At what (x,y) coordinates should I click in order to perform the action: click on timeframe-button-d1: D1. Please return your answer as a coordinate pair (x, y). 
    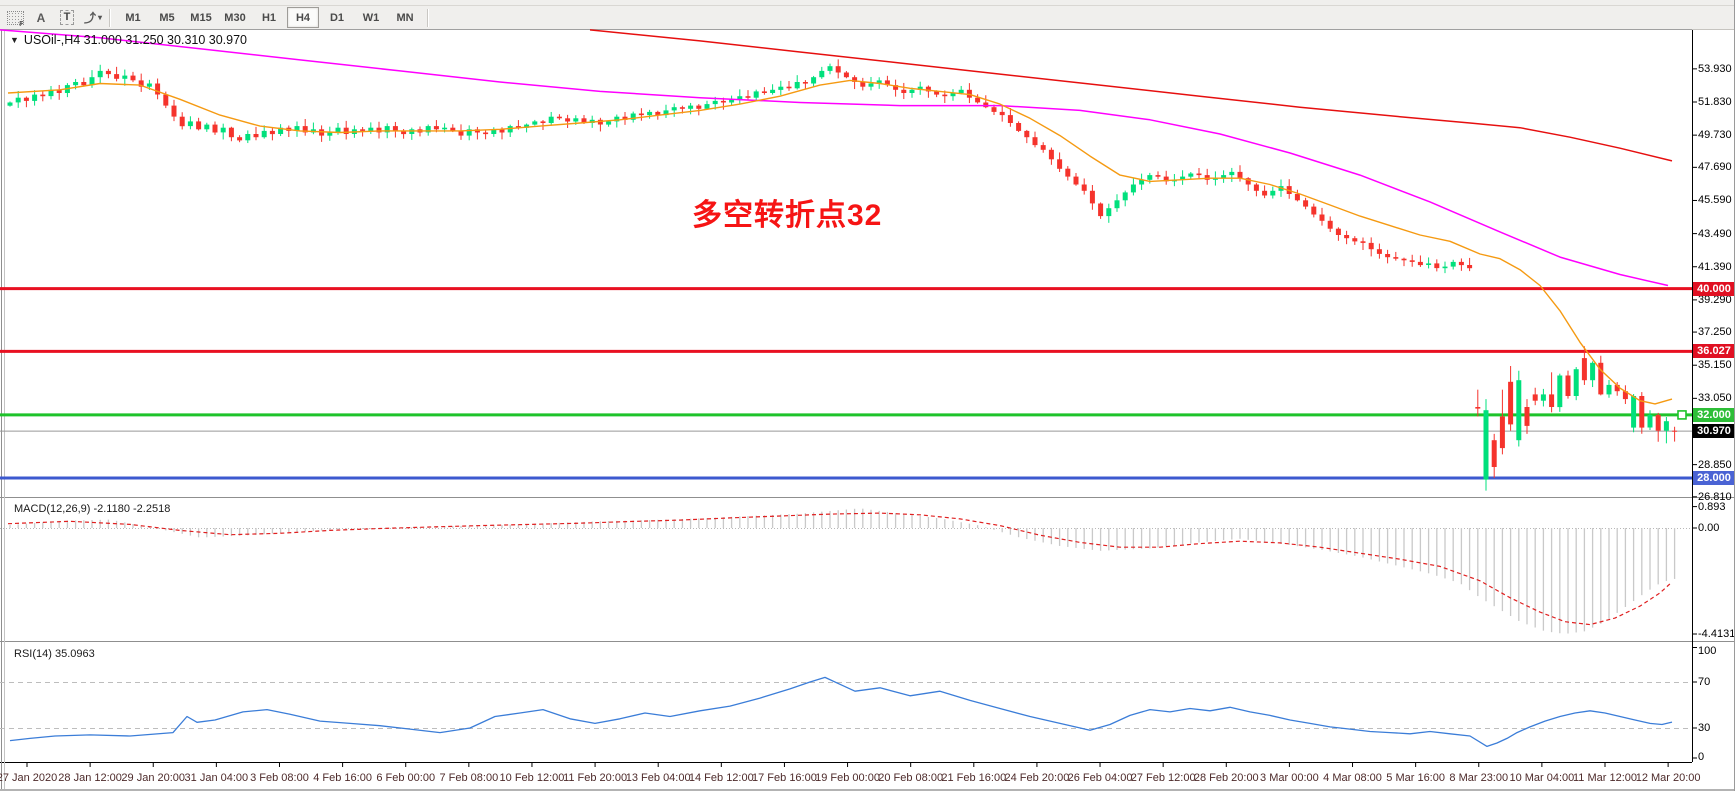
    Looking at the image, I should click on (337, 17).